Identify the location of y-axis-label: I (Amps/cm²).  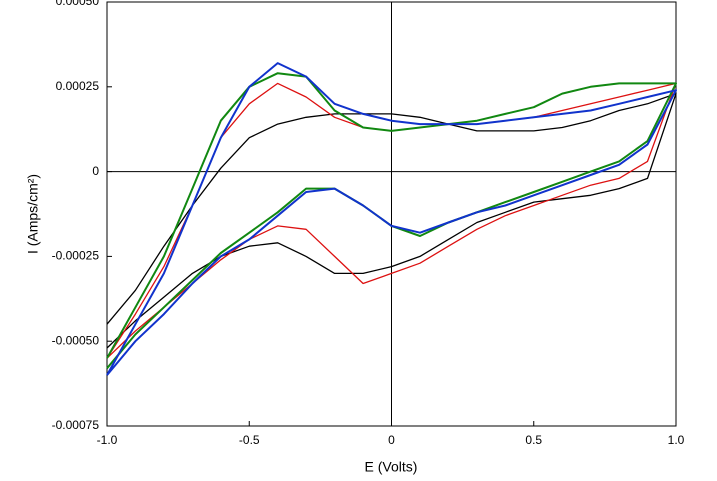
(33, 214).